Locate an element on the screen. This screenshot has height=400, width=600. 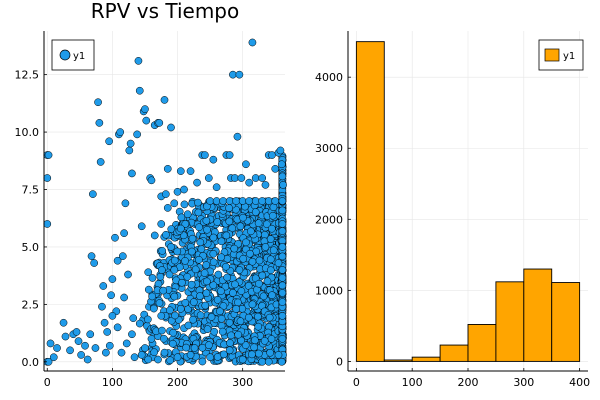
x-tick-label: 100 is located at coordinates (412, 382).